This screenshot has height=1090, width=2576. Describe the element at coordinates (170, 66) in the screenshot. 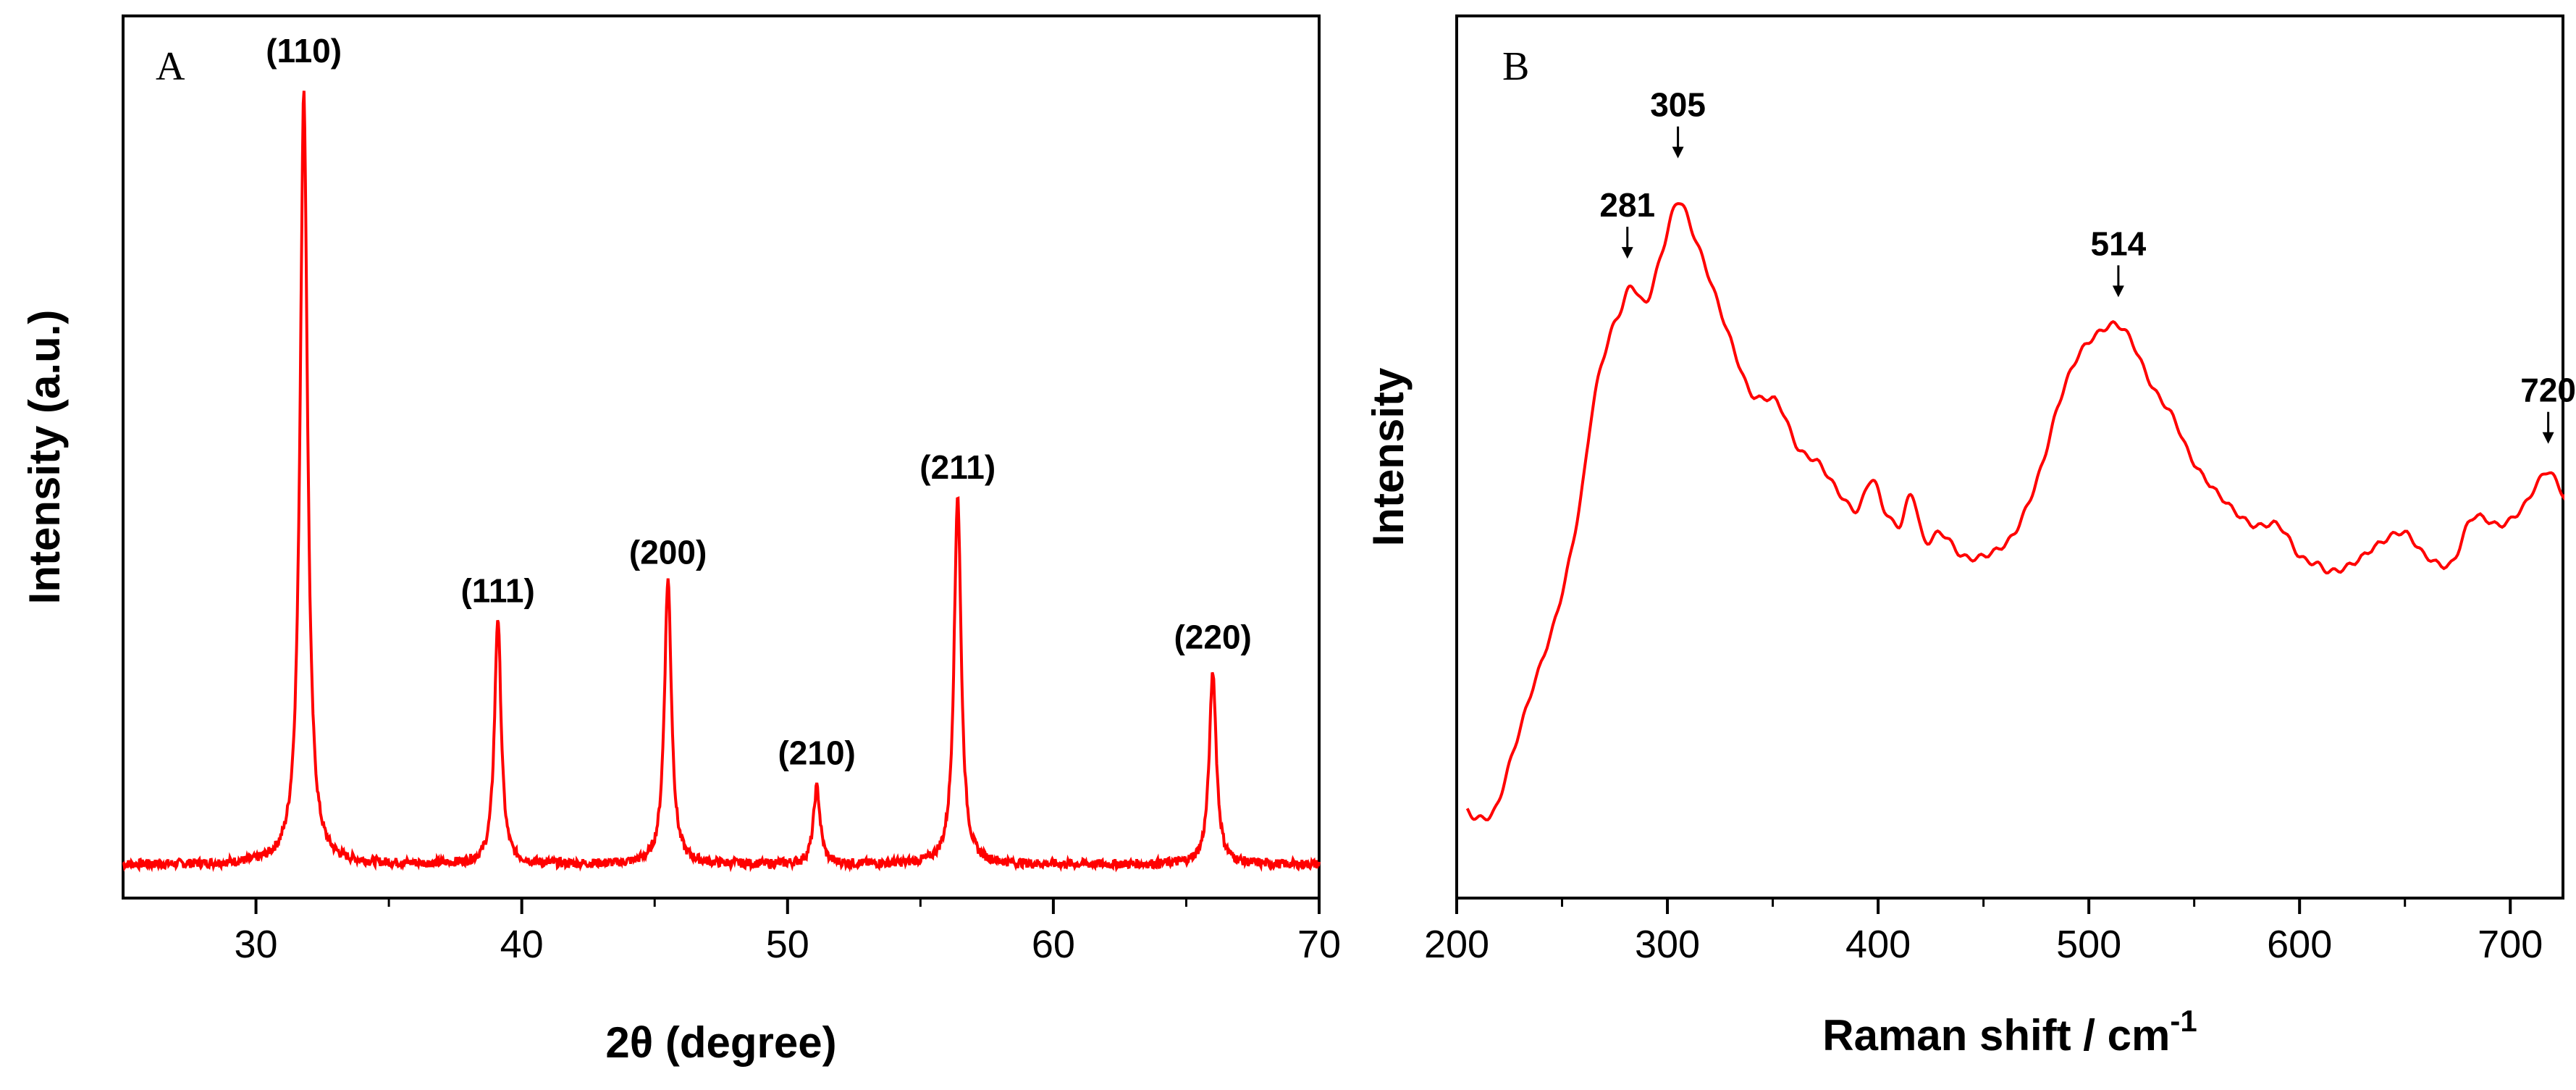

I see `panel-a-letter: A` at that location.